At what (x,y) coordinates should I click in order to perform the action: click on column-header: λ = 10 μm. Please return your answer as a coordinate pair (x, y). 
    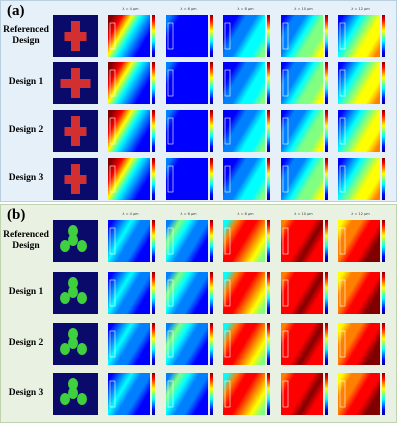
    Looking at the image, I should click on (303, 9).